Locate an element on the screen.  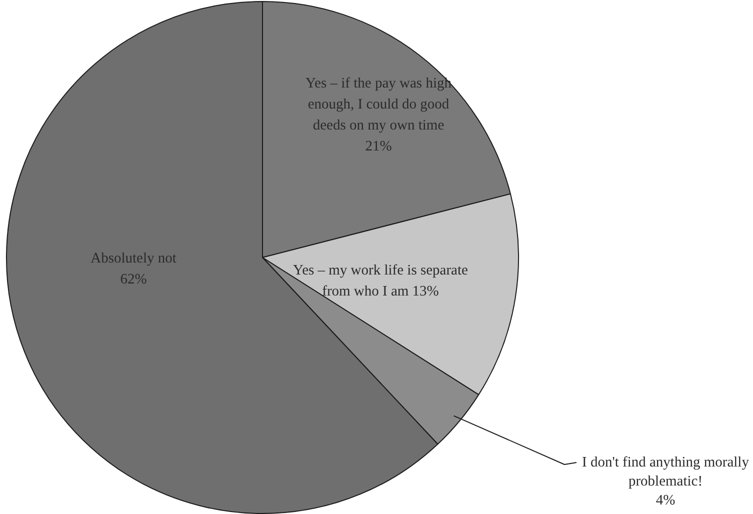
data-label: 21% is located at coordinates (378, 146).